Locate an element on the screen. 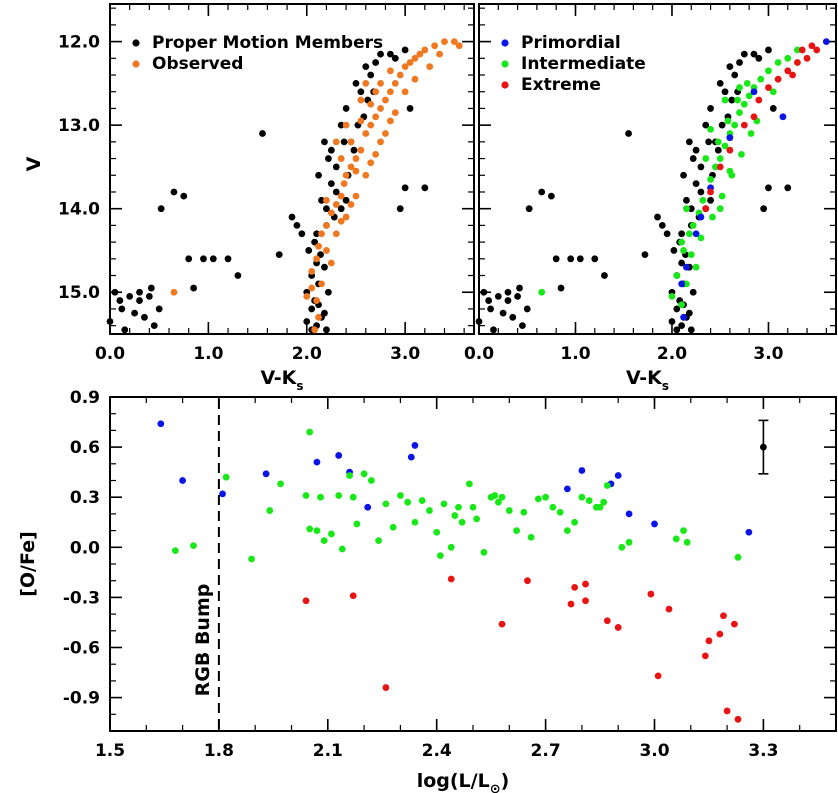 Image resolution: width=838 pixels, height=793 pixels. x-tick-label: 2.0 is located at coordinates (307, 354).